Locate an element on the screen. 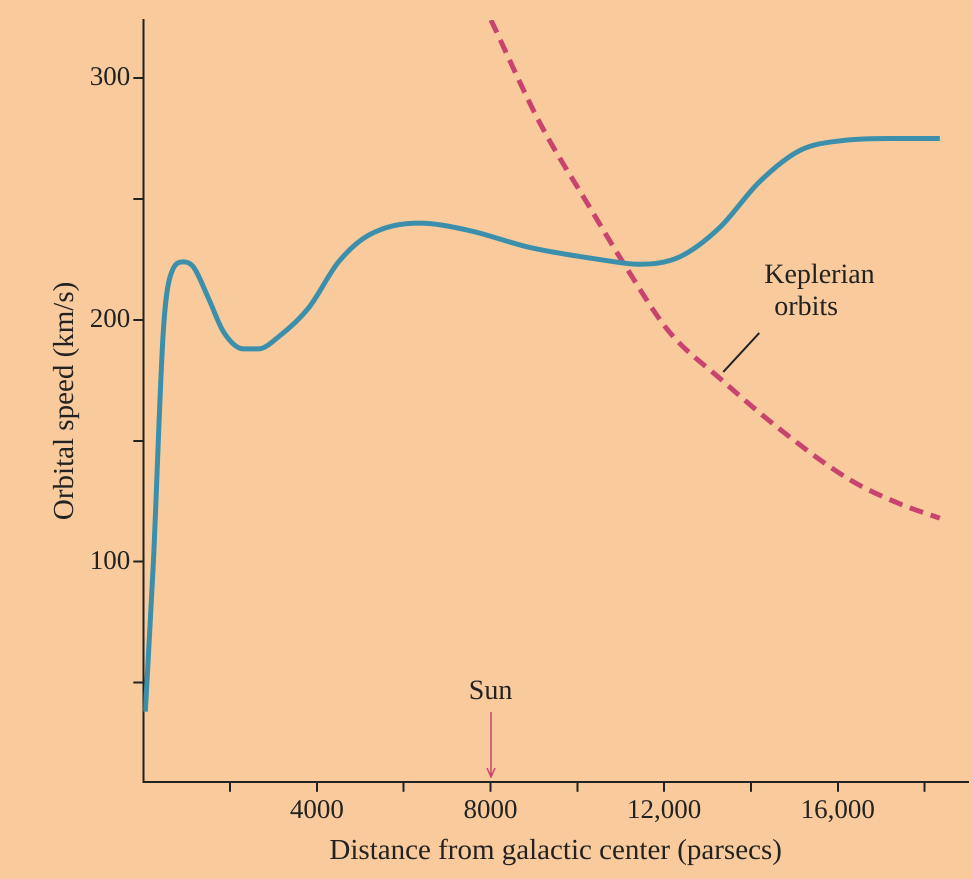 The image size is (972, 879). ref-line-label: Sun is located at coordinates (490, 690).